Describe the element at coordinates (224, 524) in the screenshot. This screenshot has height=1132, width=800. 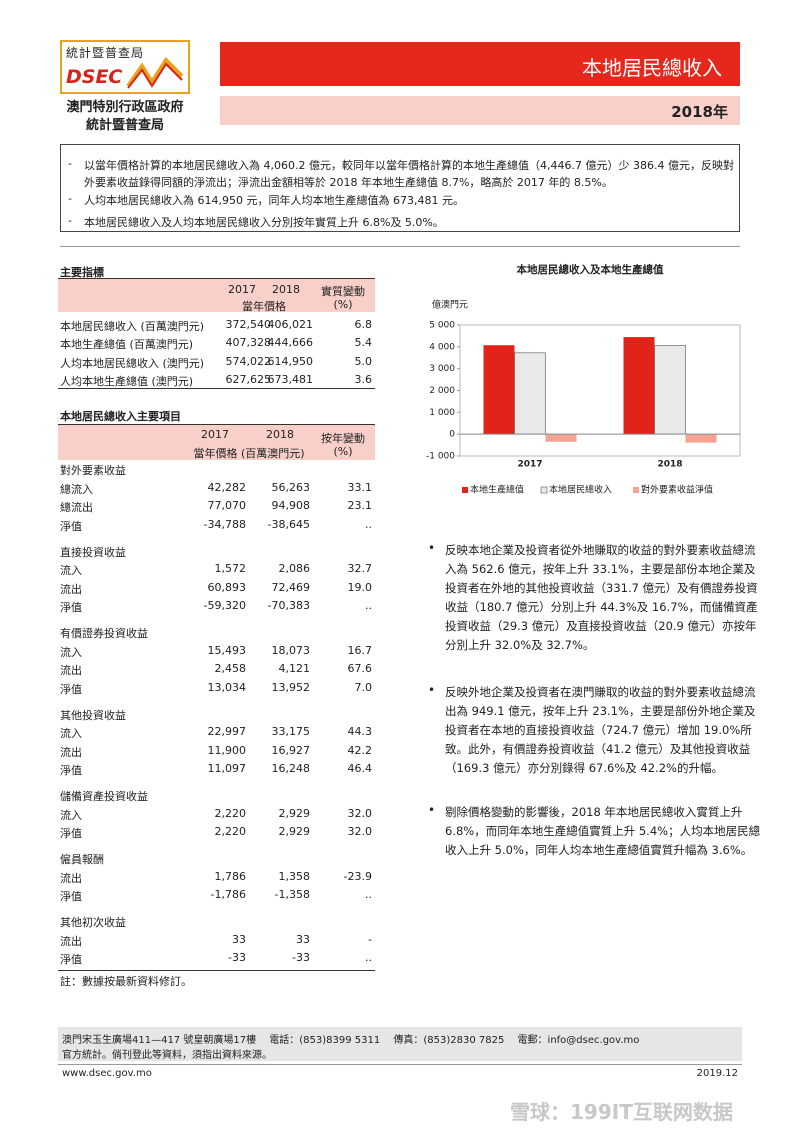
I see `cell: -34,788` at that location.